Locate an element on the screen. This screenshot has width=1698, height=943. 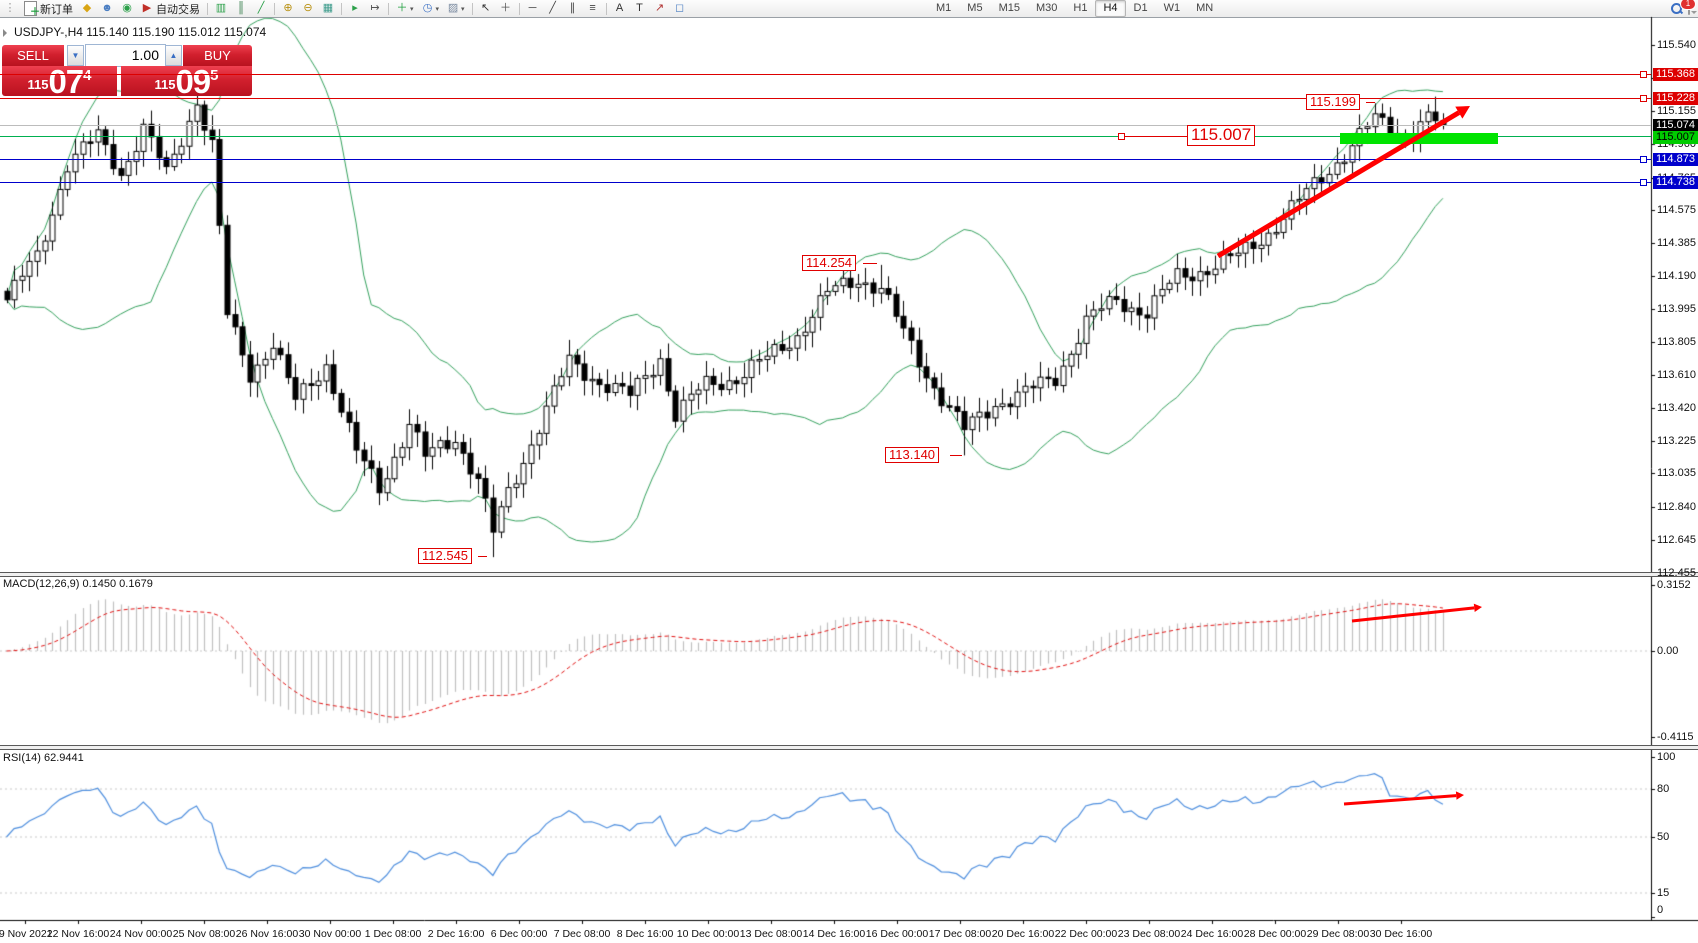
horizontal-line-115.228 is located at coordinates (825, 98).